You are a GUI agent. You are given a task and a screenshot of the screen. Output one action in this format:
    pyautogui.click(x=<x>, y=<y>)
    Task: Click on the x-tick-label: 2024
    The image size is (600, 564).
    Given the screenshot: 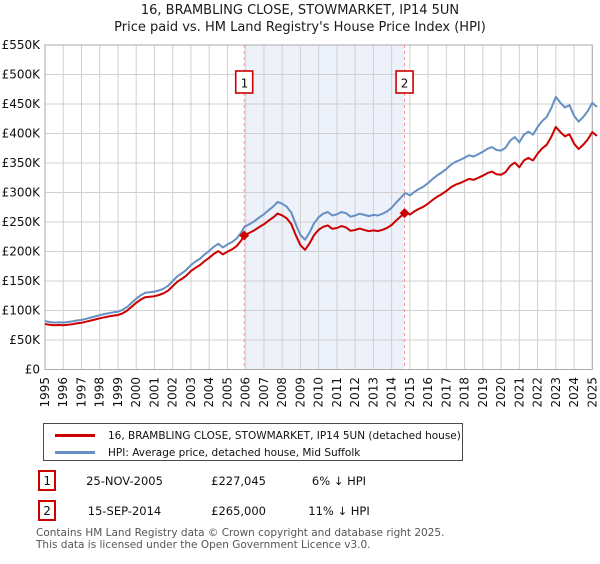 What is the action you would take?
    pyautogui.click(x=574, y=392)
    